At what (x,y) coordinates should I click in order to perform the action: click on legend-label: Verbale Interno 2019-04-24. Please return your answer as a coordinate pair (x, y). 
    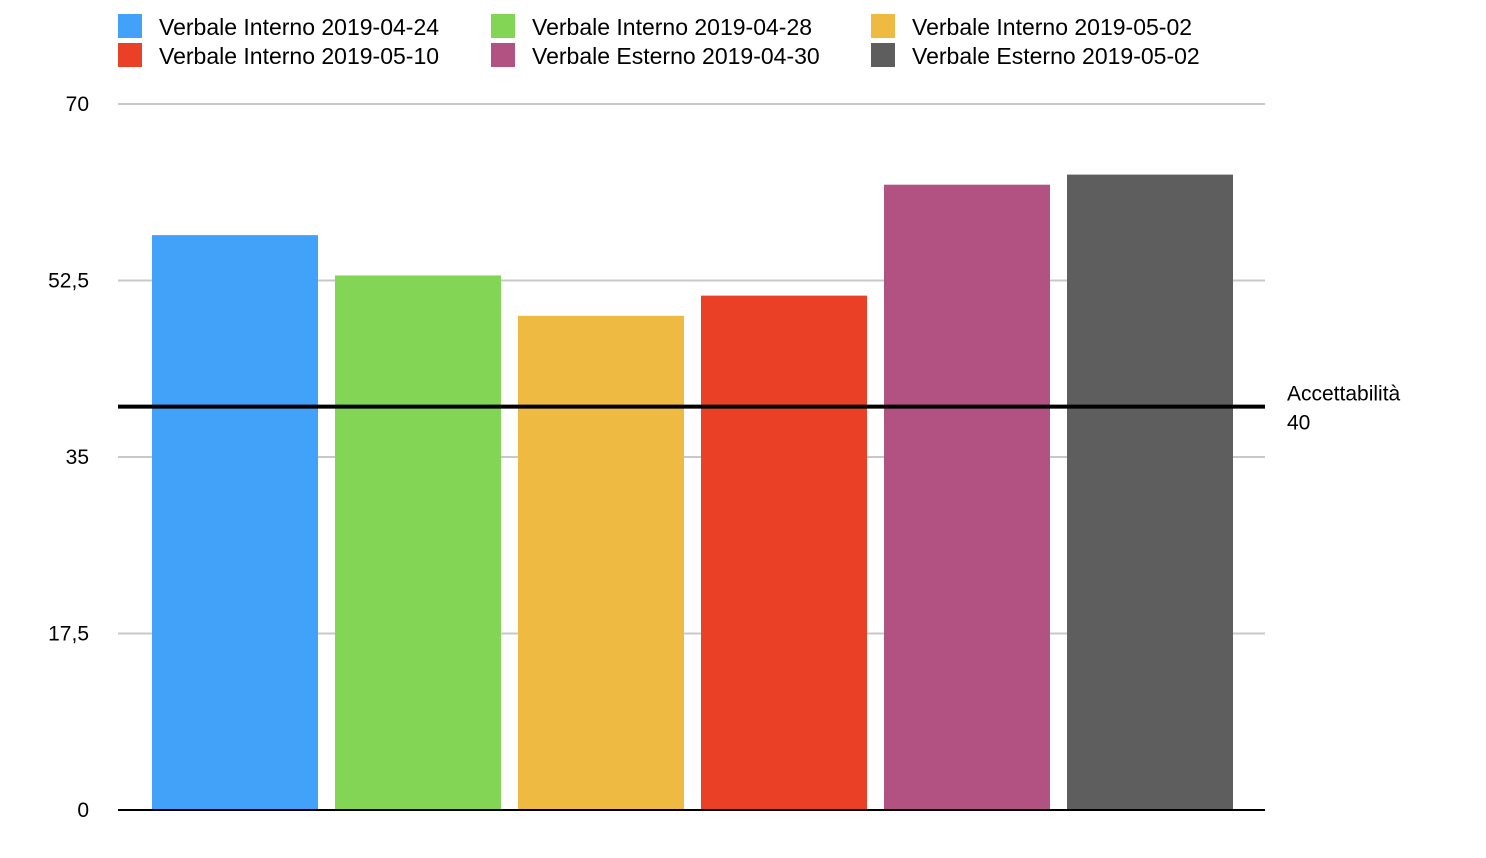
    Looking at the image, I should click on (299, 27).